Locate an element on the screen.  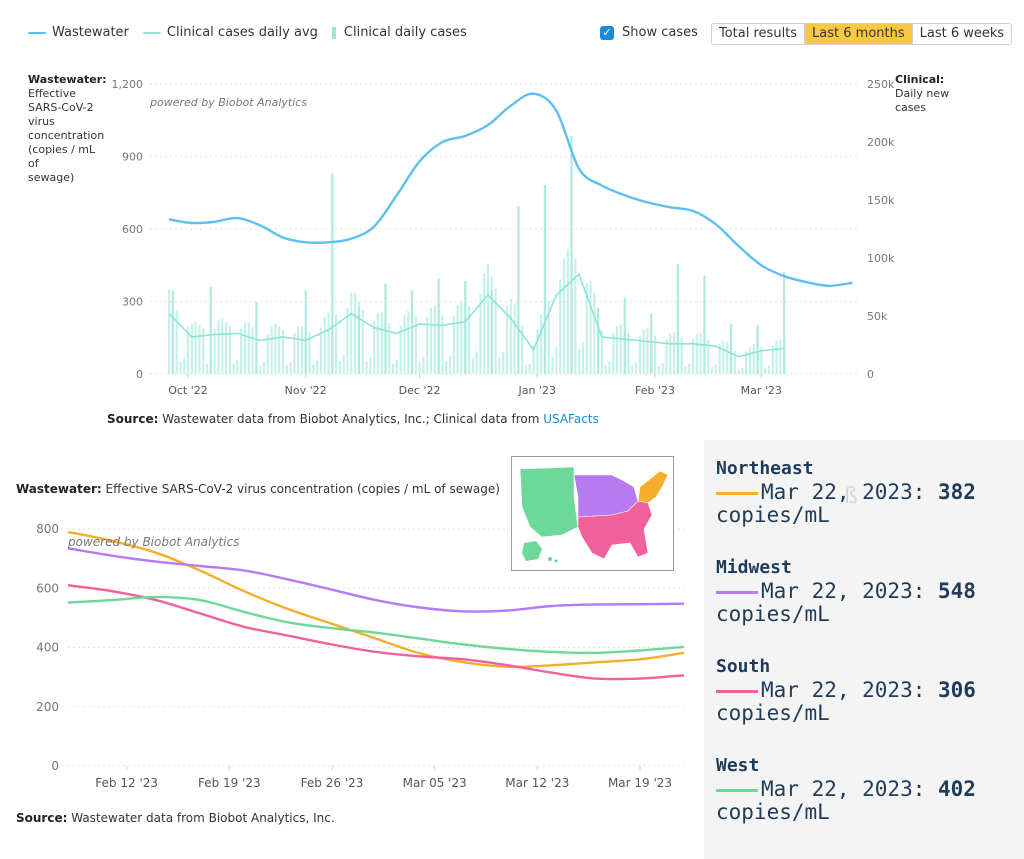
usafacts-link: USAFacts is located at coordinates (571, 419).